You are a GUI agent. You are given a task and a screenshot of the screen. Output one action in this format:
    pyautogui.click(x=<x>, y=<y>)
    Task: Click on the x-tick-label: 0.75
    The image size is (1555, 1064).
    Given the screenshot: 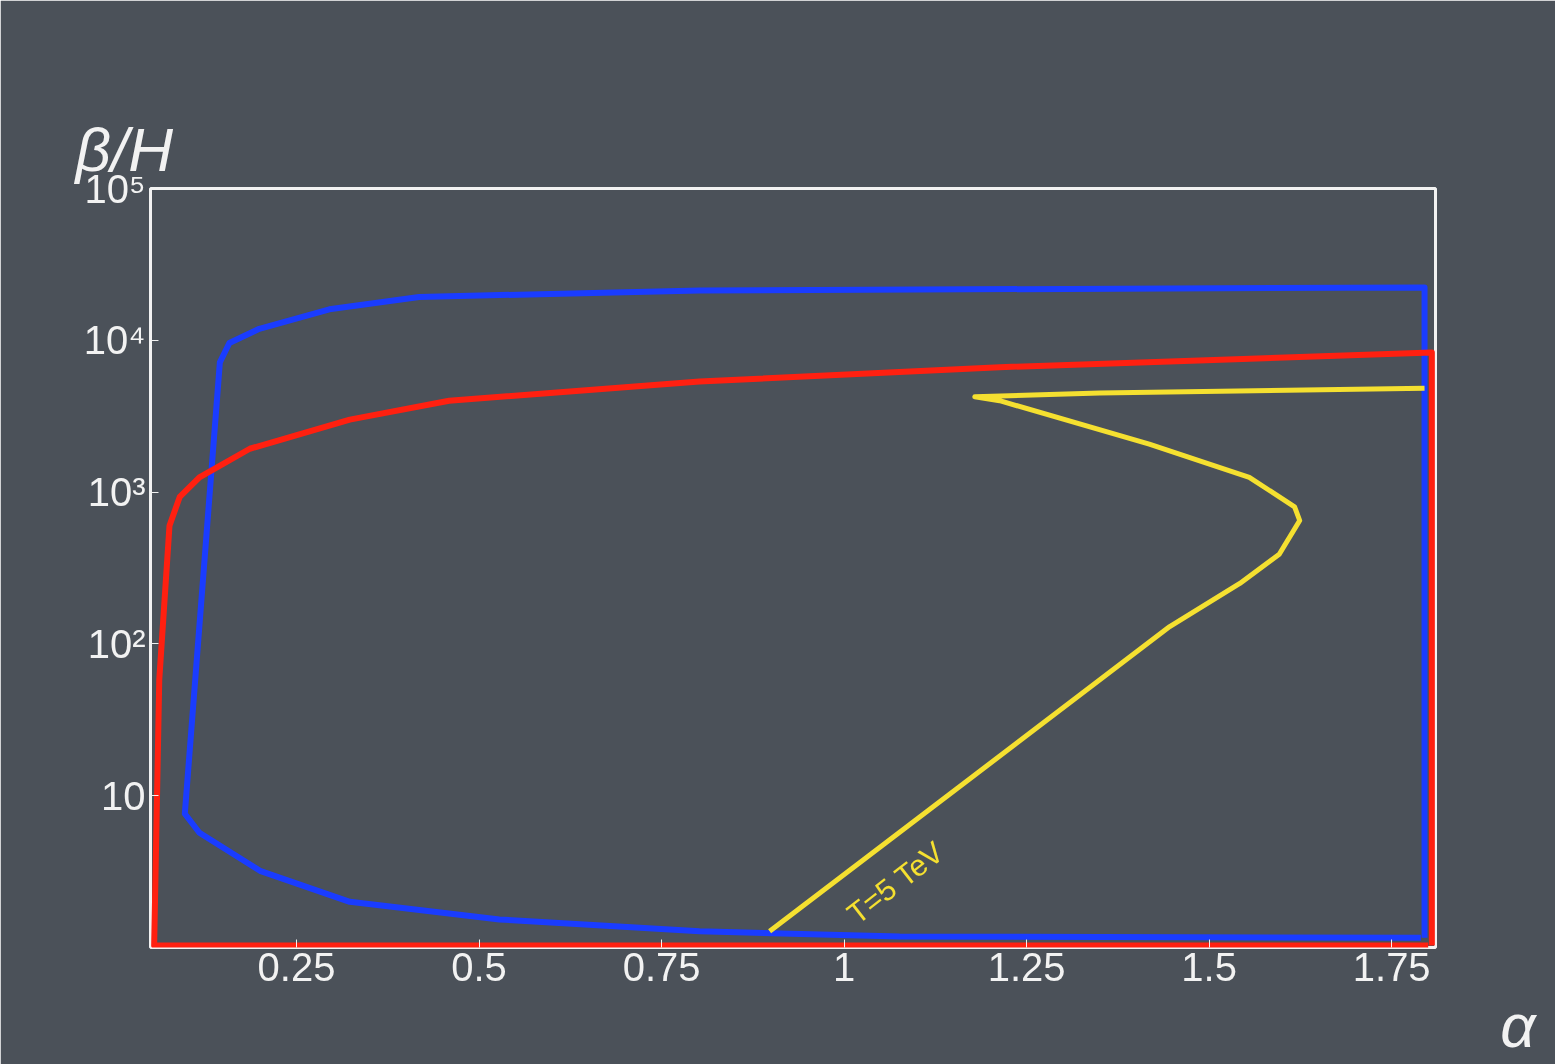 What is the action you would take?
    pyautogui.click(x=661, y=966)
    